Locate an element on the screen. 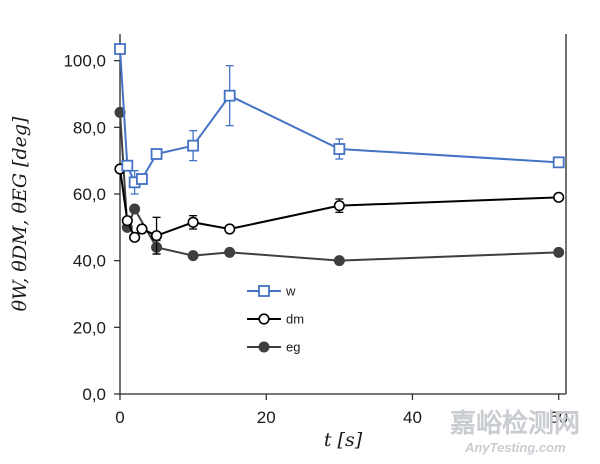 This screenshot has width=600, height=464. series-dm is located at coordinates (339, 209).